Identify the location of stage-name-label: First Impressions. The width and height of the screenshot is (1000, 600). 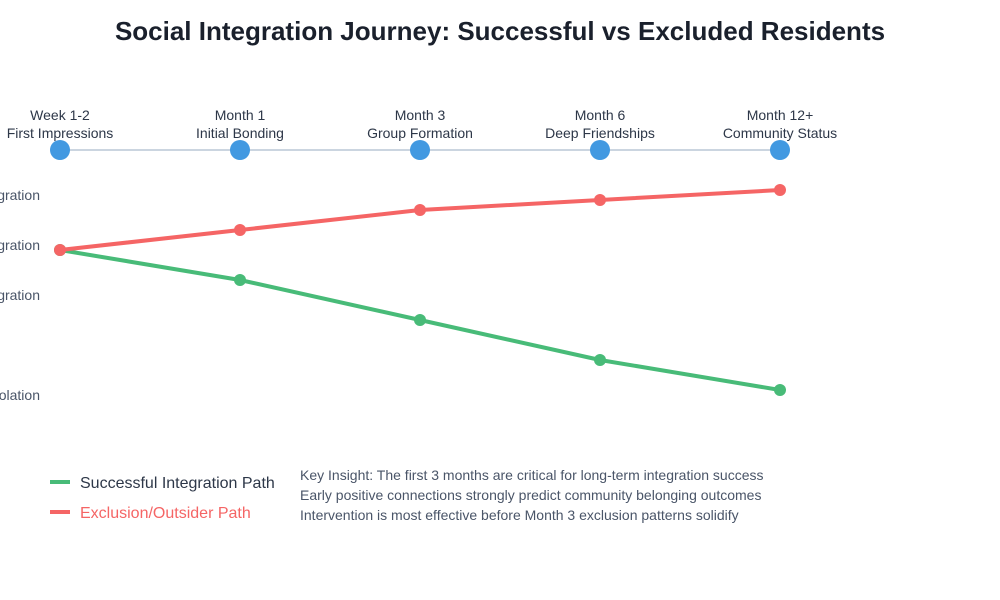
(60, 133).